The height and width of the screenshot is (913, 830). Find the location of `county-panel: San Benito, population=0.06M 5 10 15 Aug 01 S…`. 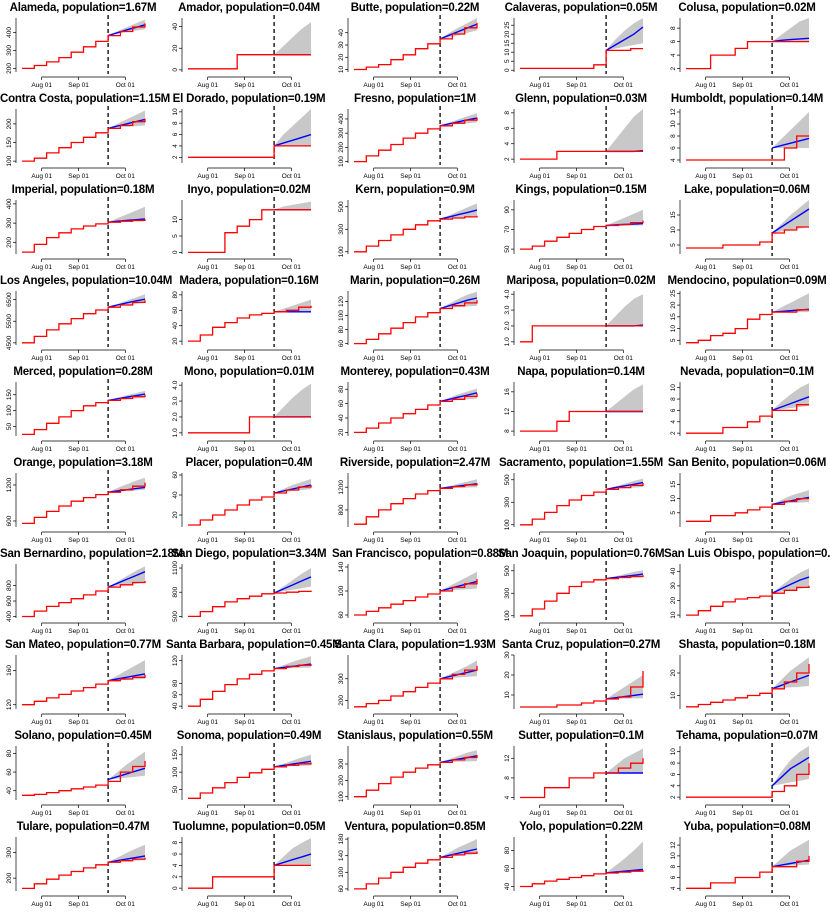

county-panel: San Benito, population=0.06M 5 10 15 Aug 01 S… is located at coordinates (747, 500).